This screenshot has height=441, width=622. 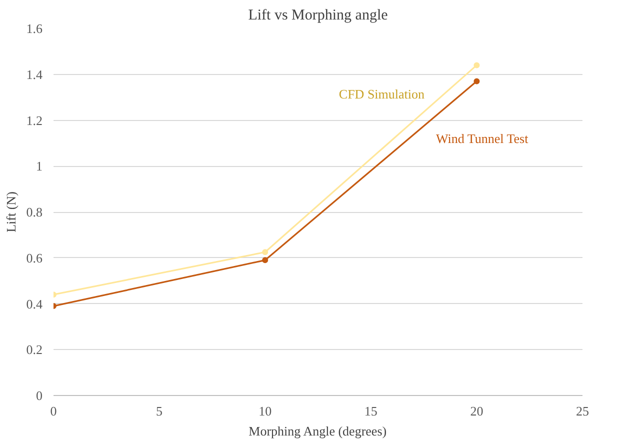 What do you see at coordinates (371, 411) in the screenshot?
I see `x-tick-label: 15` at bounding box center [371, 411].